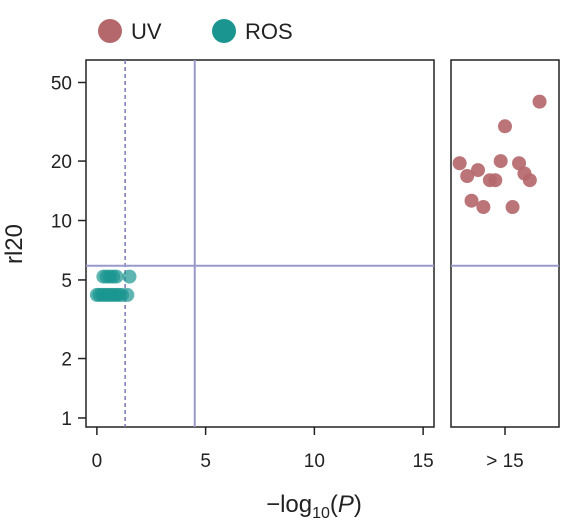 This screenshot has height=532, width=584. What do you see at coordinates (66, 360) in the screenshot?
I see `y-tick-label: 2` at bounding box center [66, 360].